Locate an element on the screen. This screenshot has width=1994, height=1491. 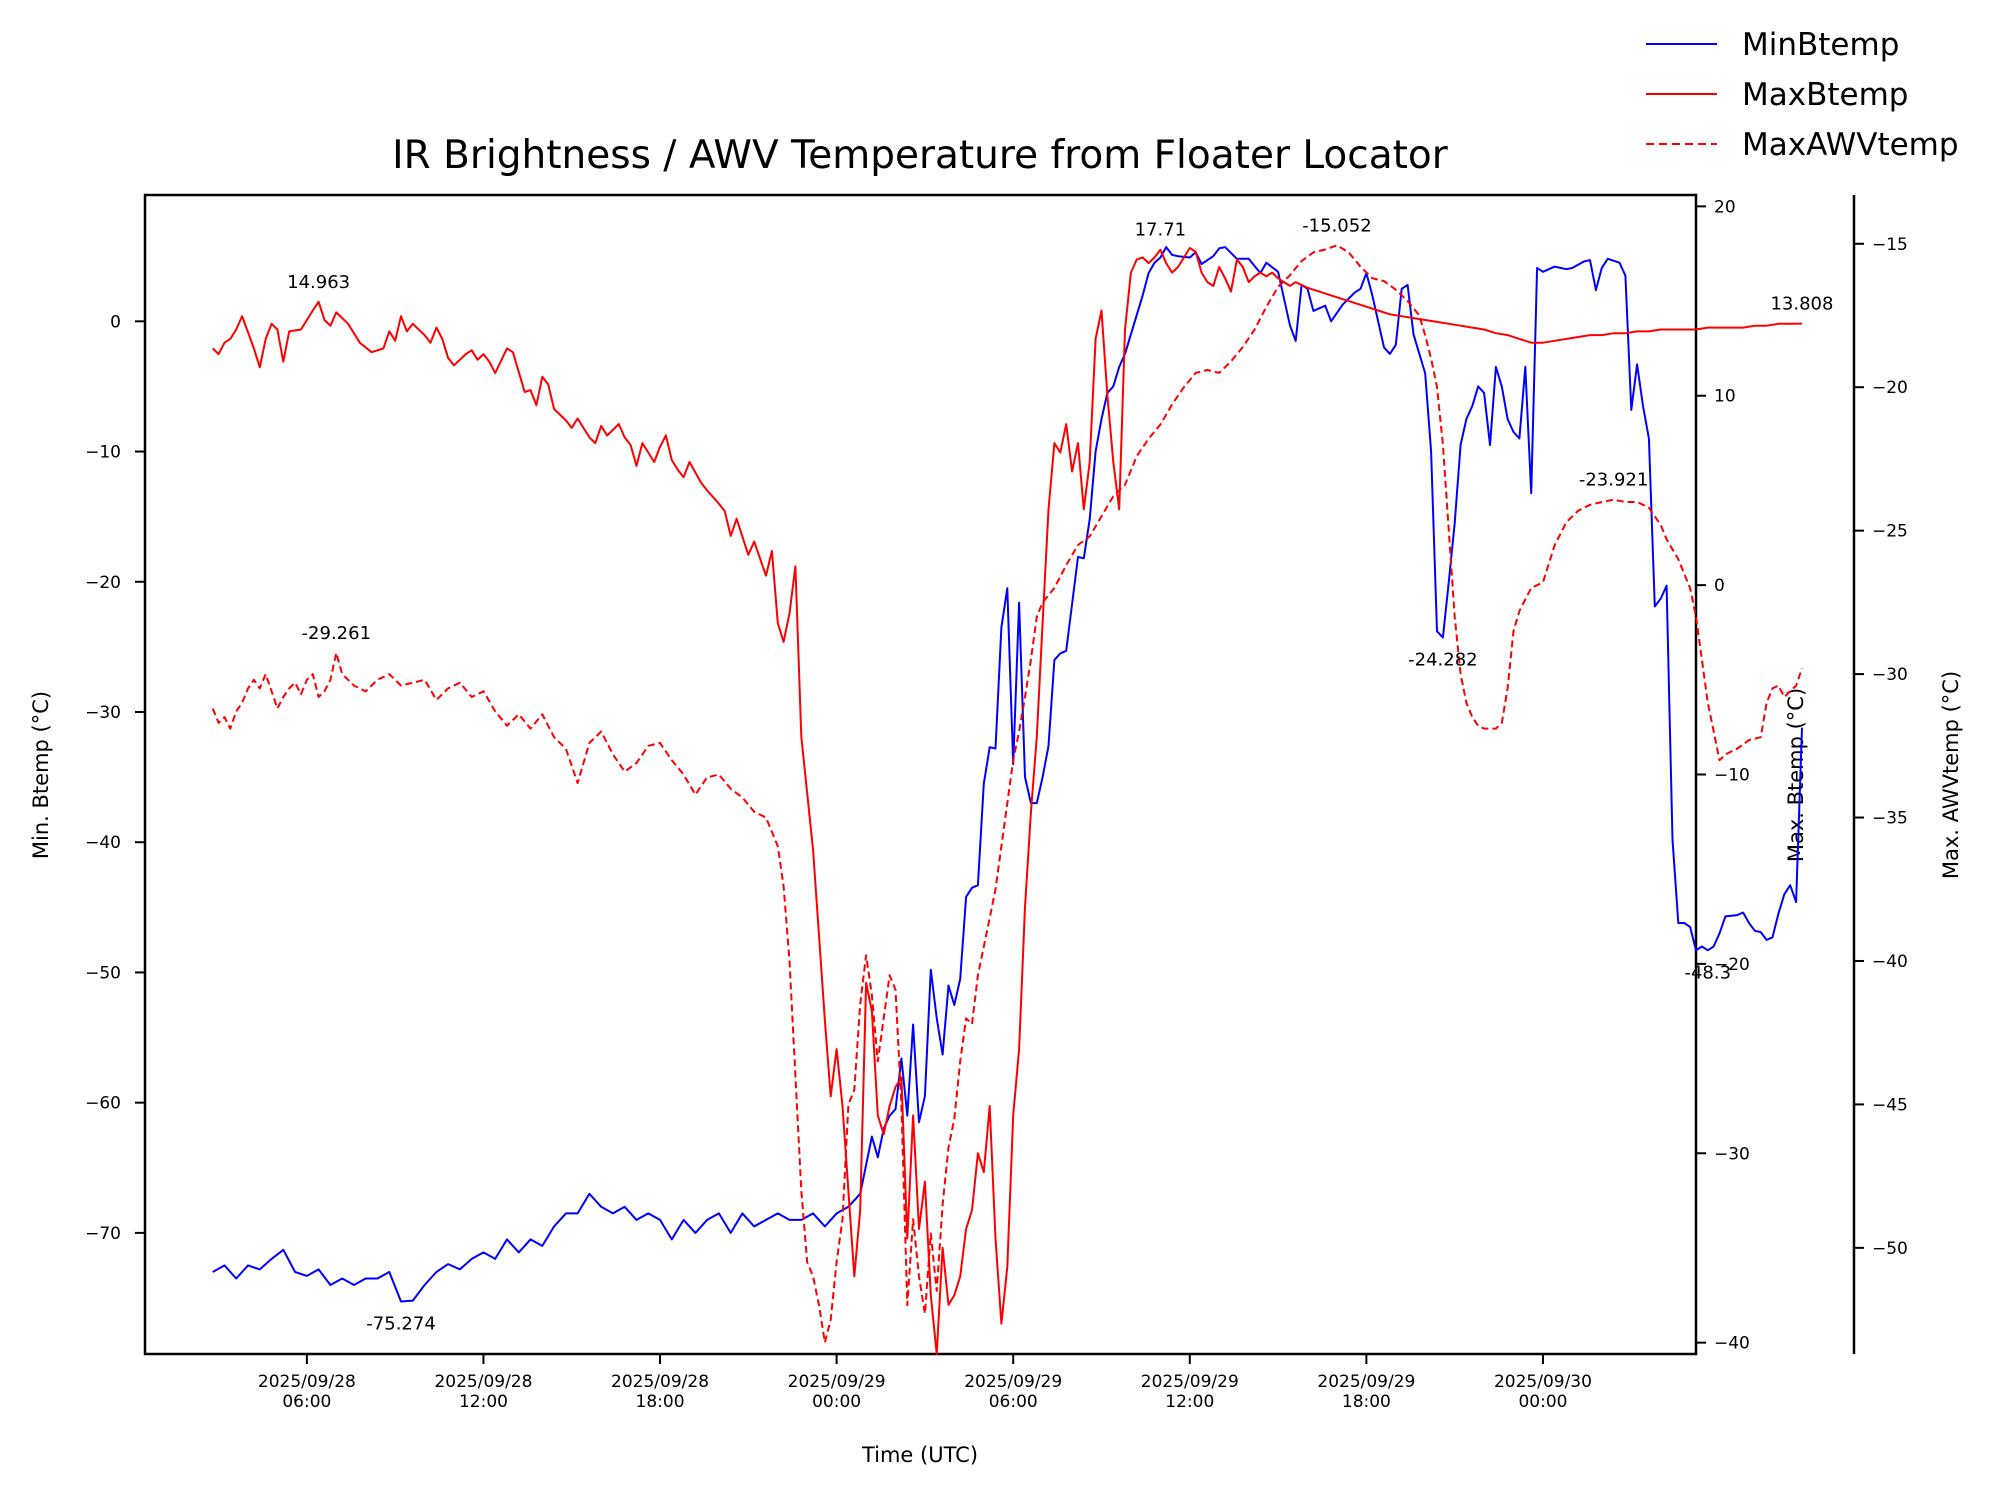
annotation-label: -15.052 is located at coordinates (1336, 225).